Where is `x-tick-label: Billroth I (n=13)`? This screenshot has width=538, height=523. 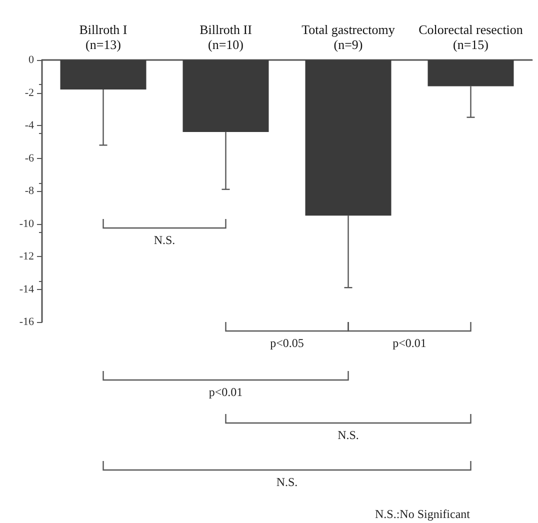
x-tick-label: Billroth I (n=13) is located at coordinates (103, 37).